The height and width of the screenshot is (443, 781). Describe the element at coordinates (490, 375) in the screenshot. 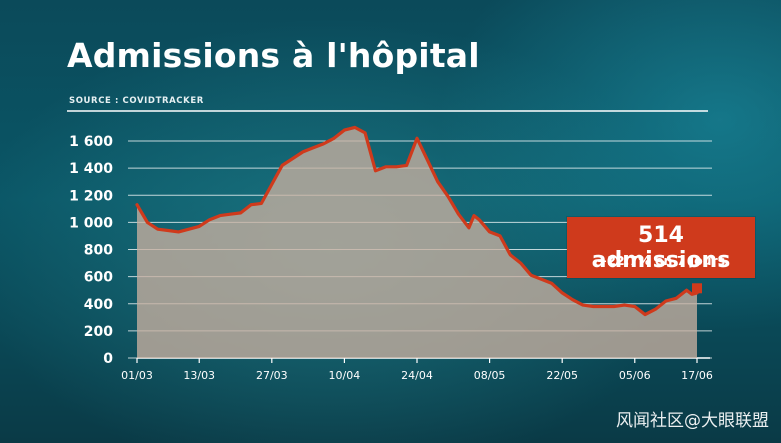

I see `x-tick-label: 08/05` at that location.